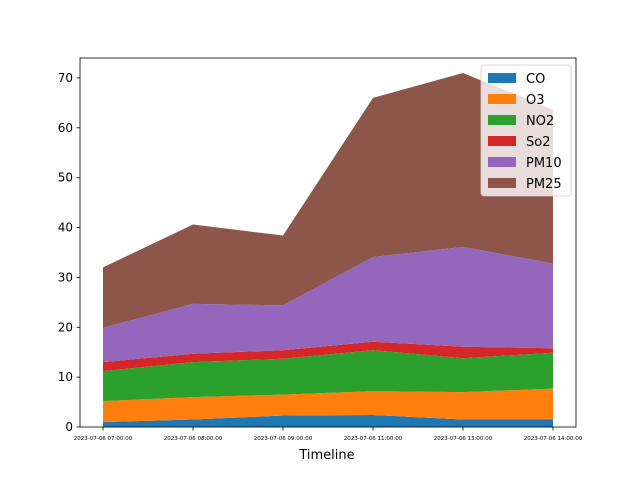  Describe the element at coordinates (535, 100) in the screenshot. I see `legend-label-o3: O3` at that location.